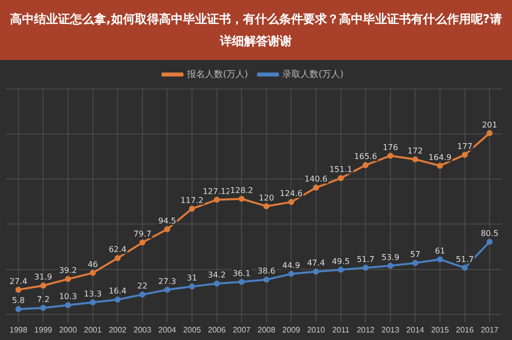 The image size is (512, 340). Describe the element at coordinates (291, 329) in the screenshot. I see `x-tick-label: 2009` at that location.